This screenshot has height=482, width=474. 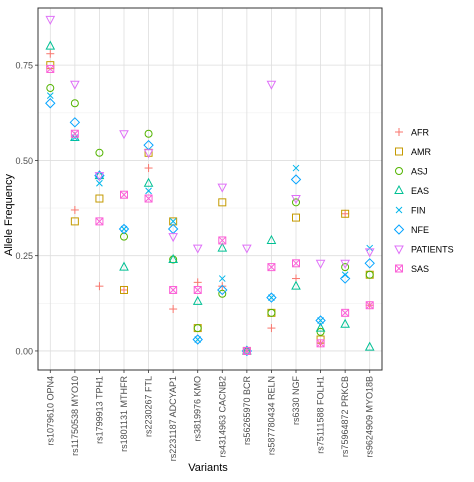 What do you see at coordinates (50, 411) in the screenshot?
I see `x-tick-label: rs1079610 OPN4` at bounding box center [50, 411].